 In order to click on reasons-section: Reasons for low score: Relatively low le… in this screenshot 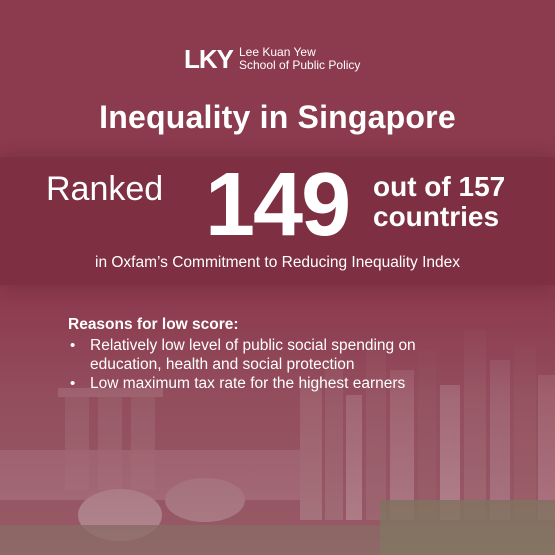, I will do `click(289, 354)`.